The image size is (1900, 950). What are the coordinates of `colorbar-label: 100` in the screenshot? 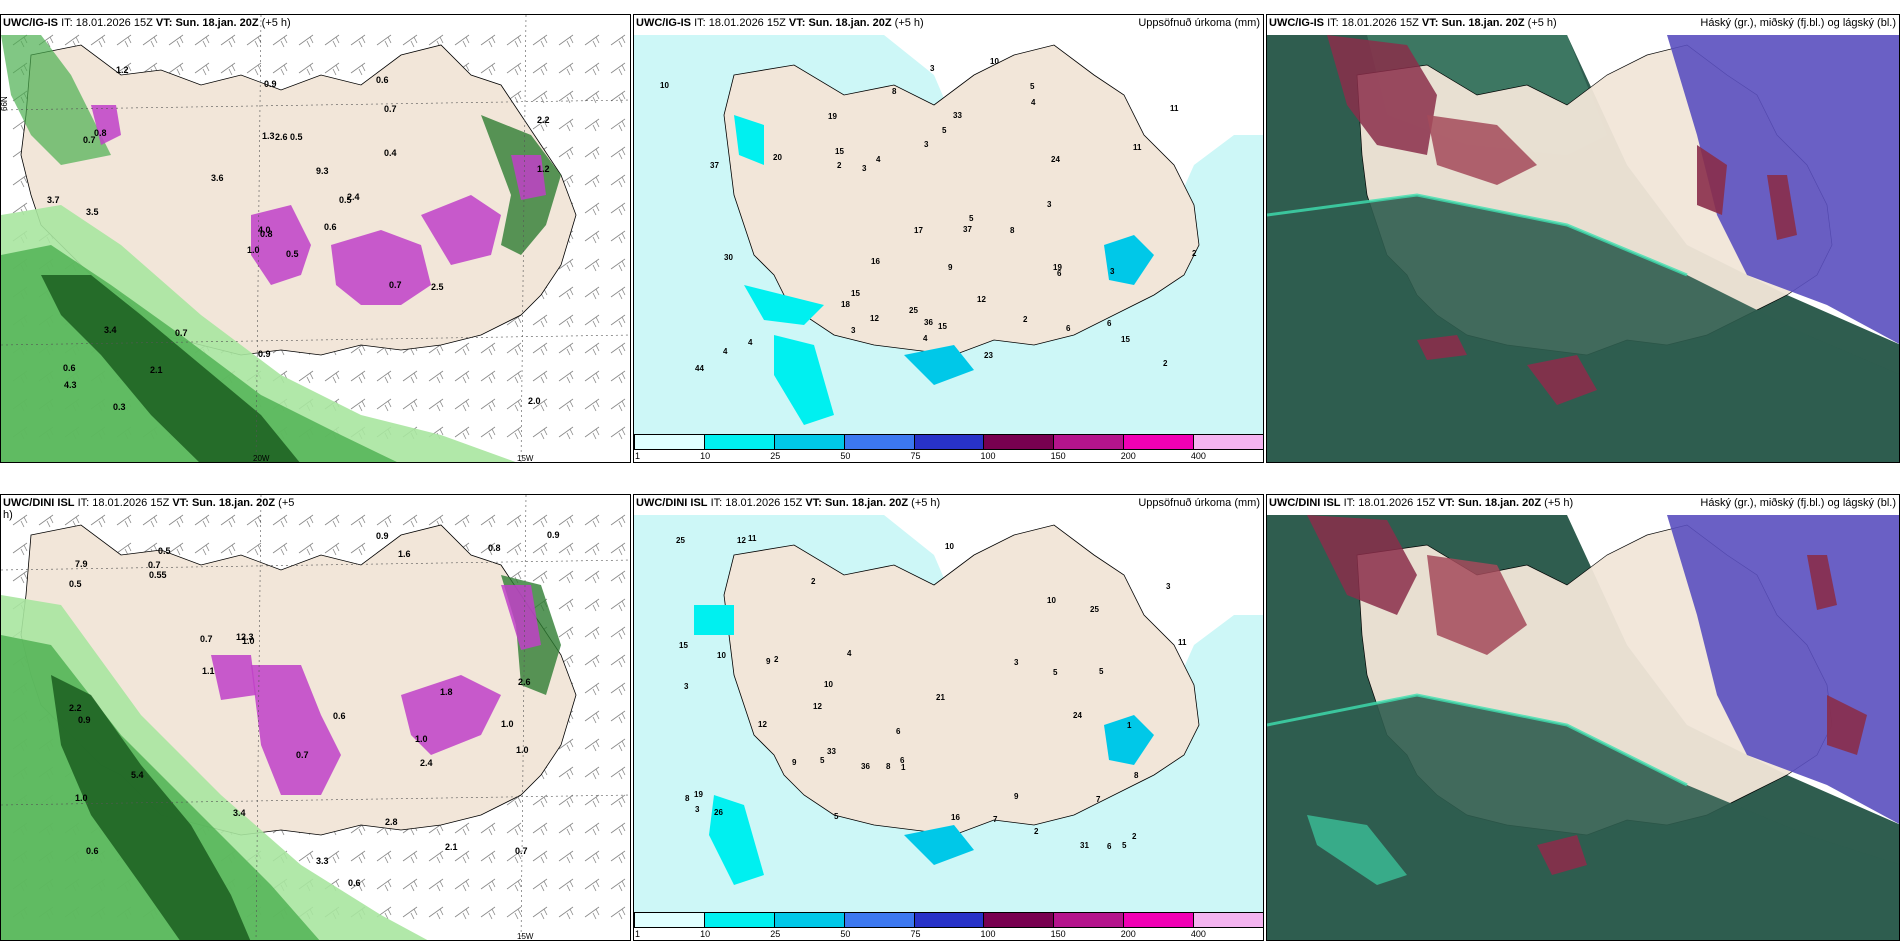 It's located at (988, 934).